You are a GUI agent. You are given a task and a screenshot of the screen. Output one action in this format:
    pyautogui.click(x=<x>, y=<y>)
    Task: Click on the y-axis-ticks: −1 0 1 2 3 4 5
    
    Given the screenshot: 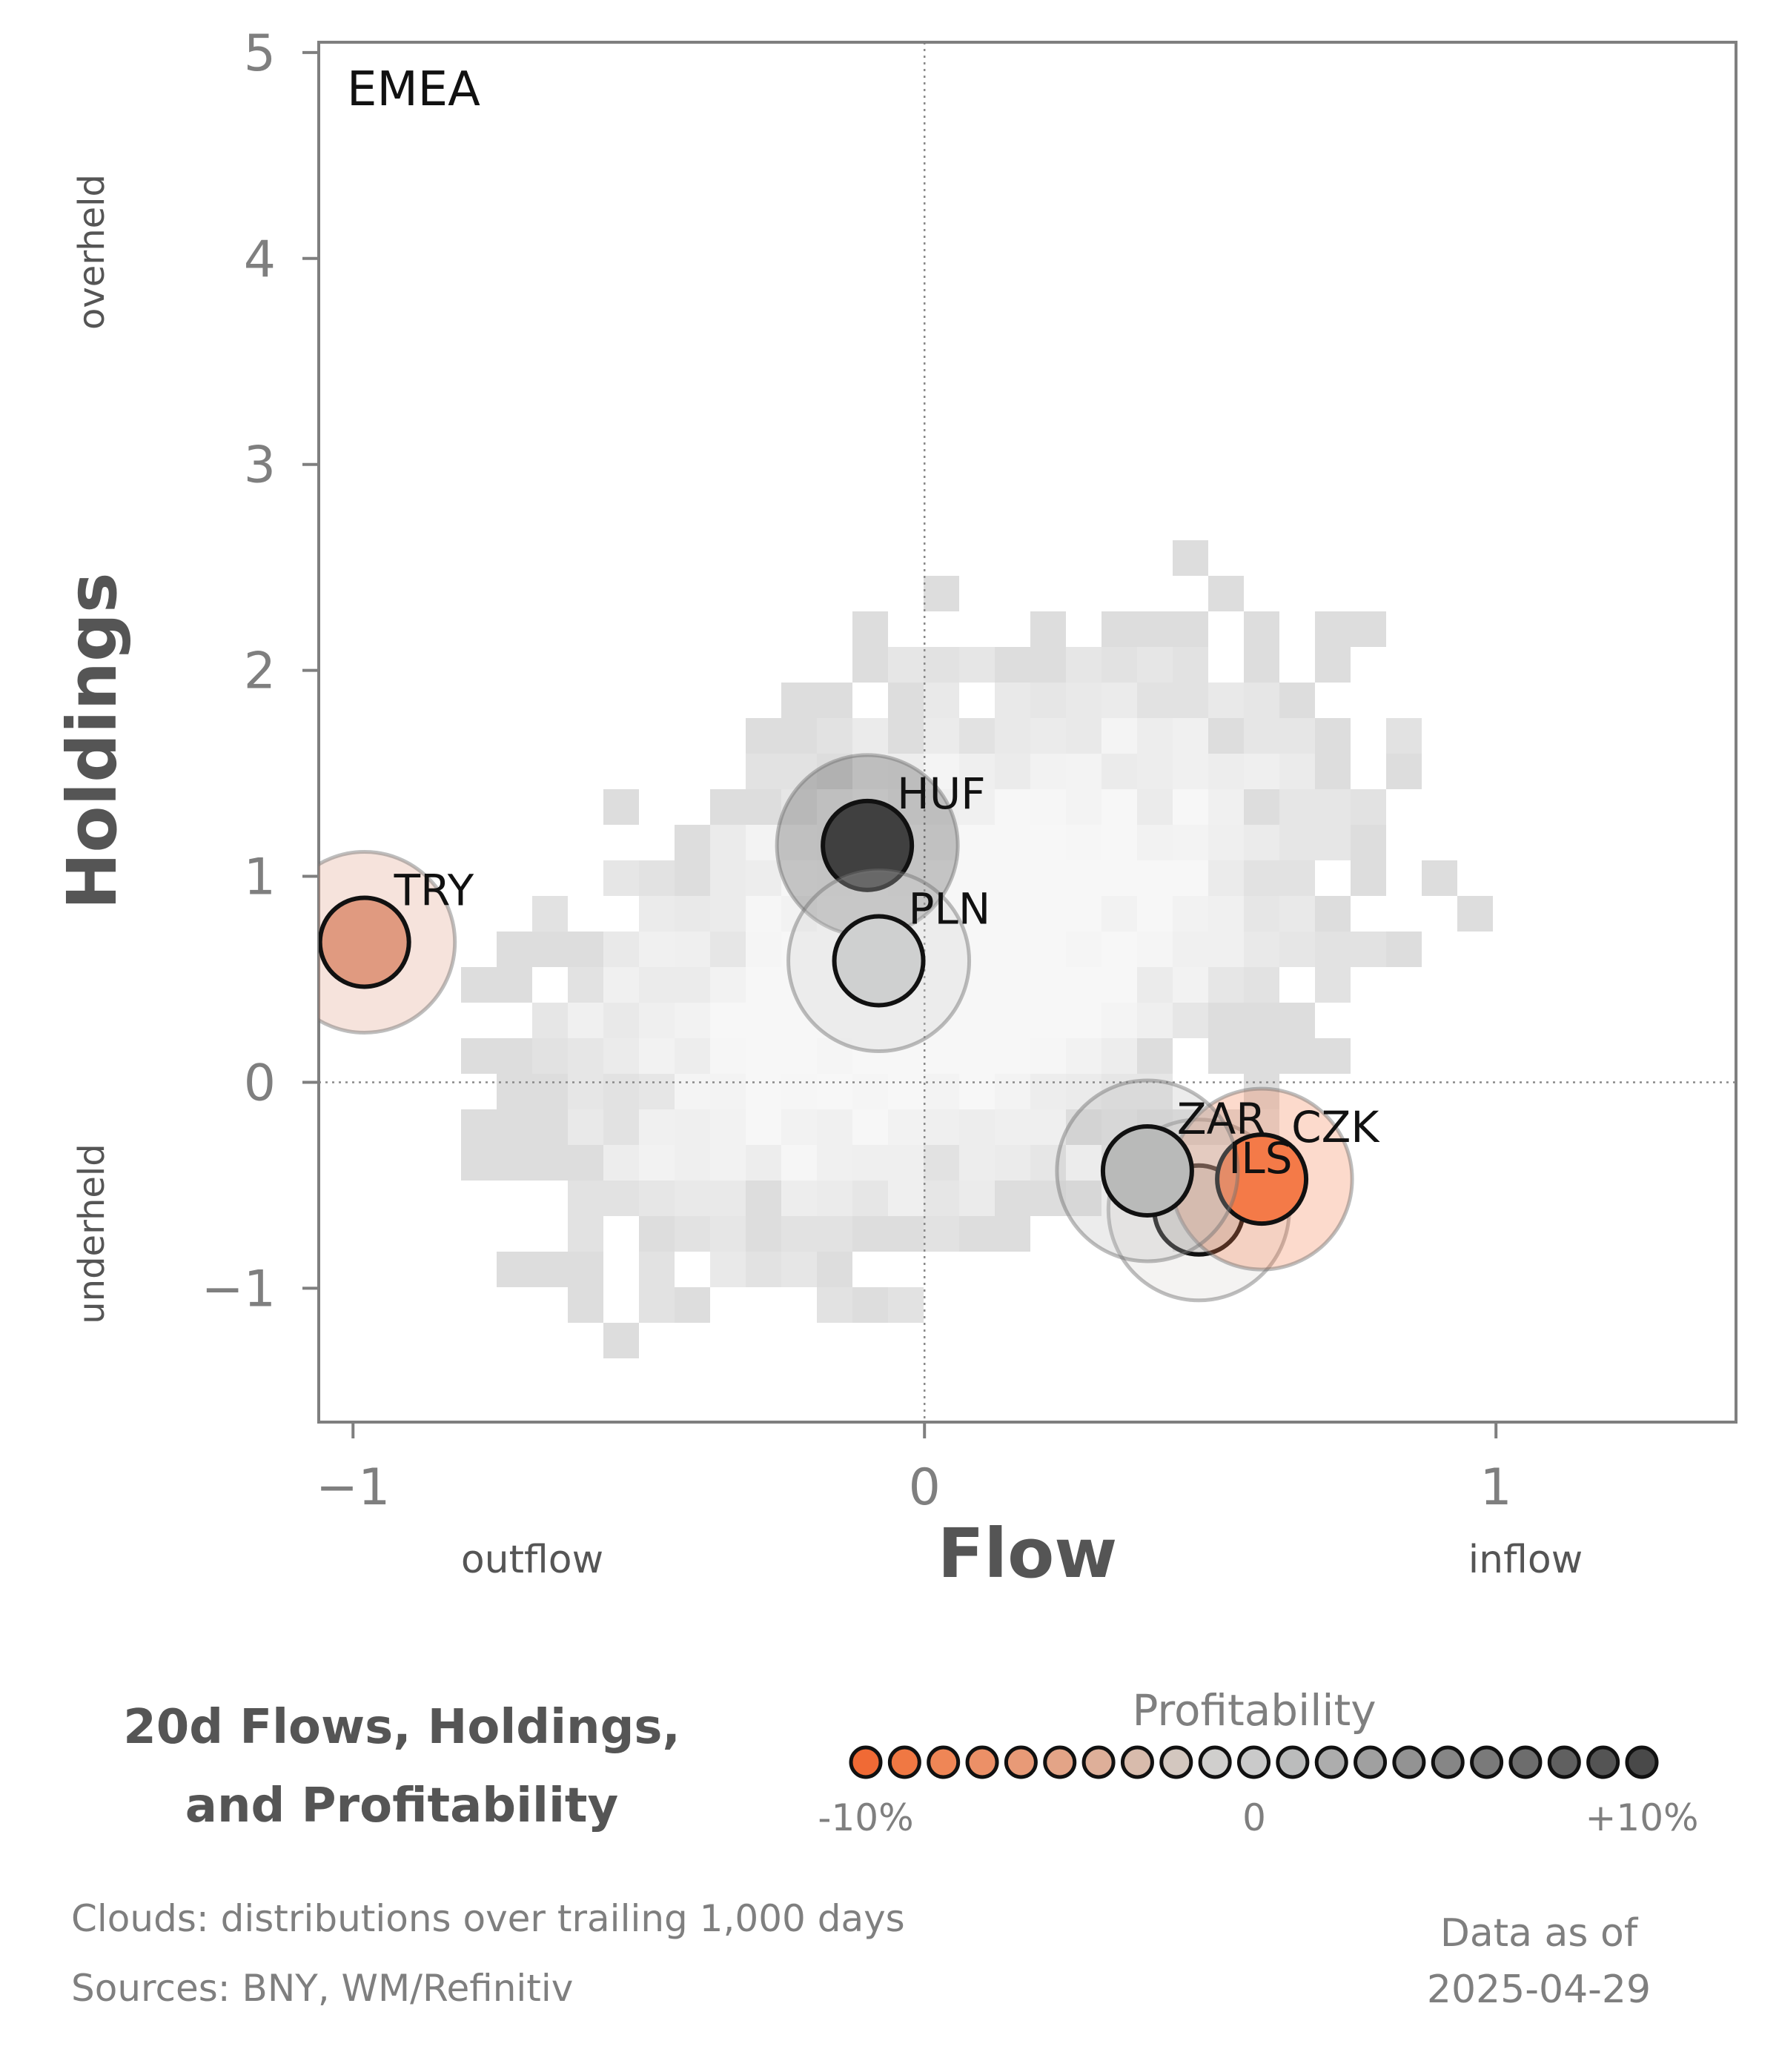 What is the action you would take?
    pyautogui.click(x=260, y=671)
    